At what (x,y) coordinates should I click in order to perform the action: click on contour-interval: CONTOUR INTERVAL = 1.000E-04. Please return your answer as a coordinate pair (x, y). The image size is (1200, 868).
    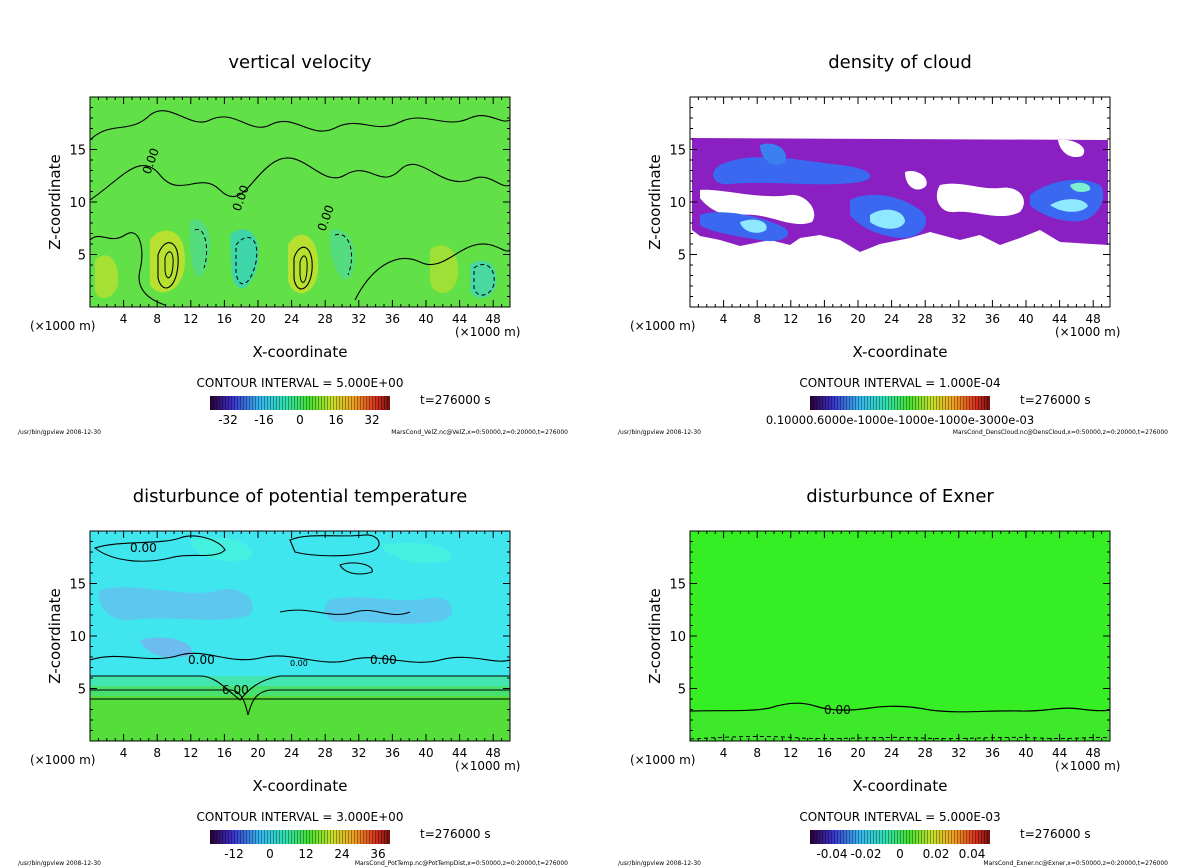
    Looking at the image, I should click on (899, 383).